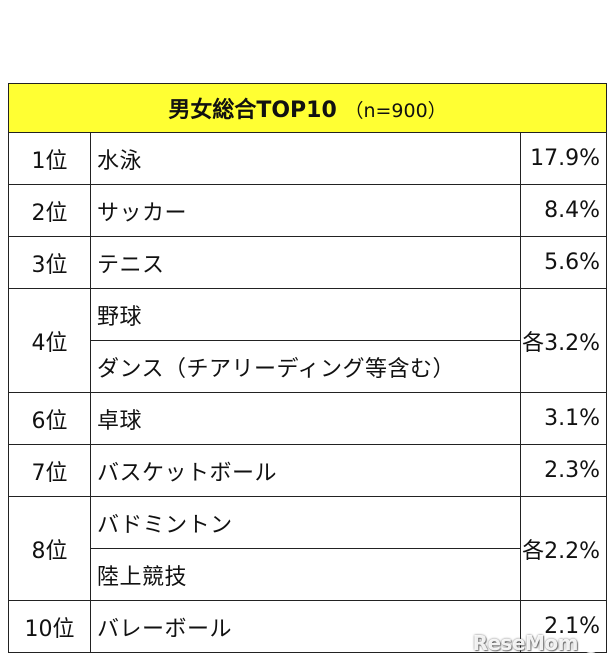  I want to click on table-title: 男女総合TOP10 （n=900）, so click(307, 108).